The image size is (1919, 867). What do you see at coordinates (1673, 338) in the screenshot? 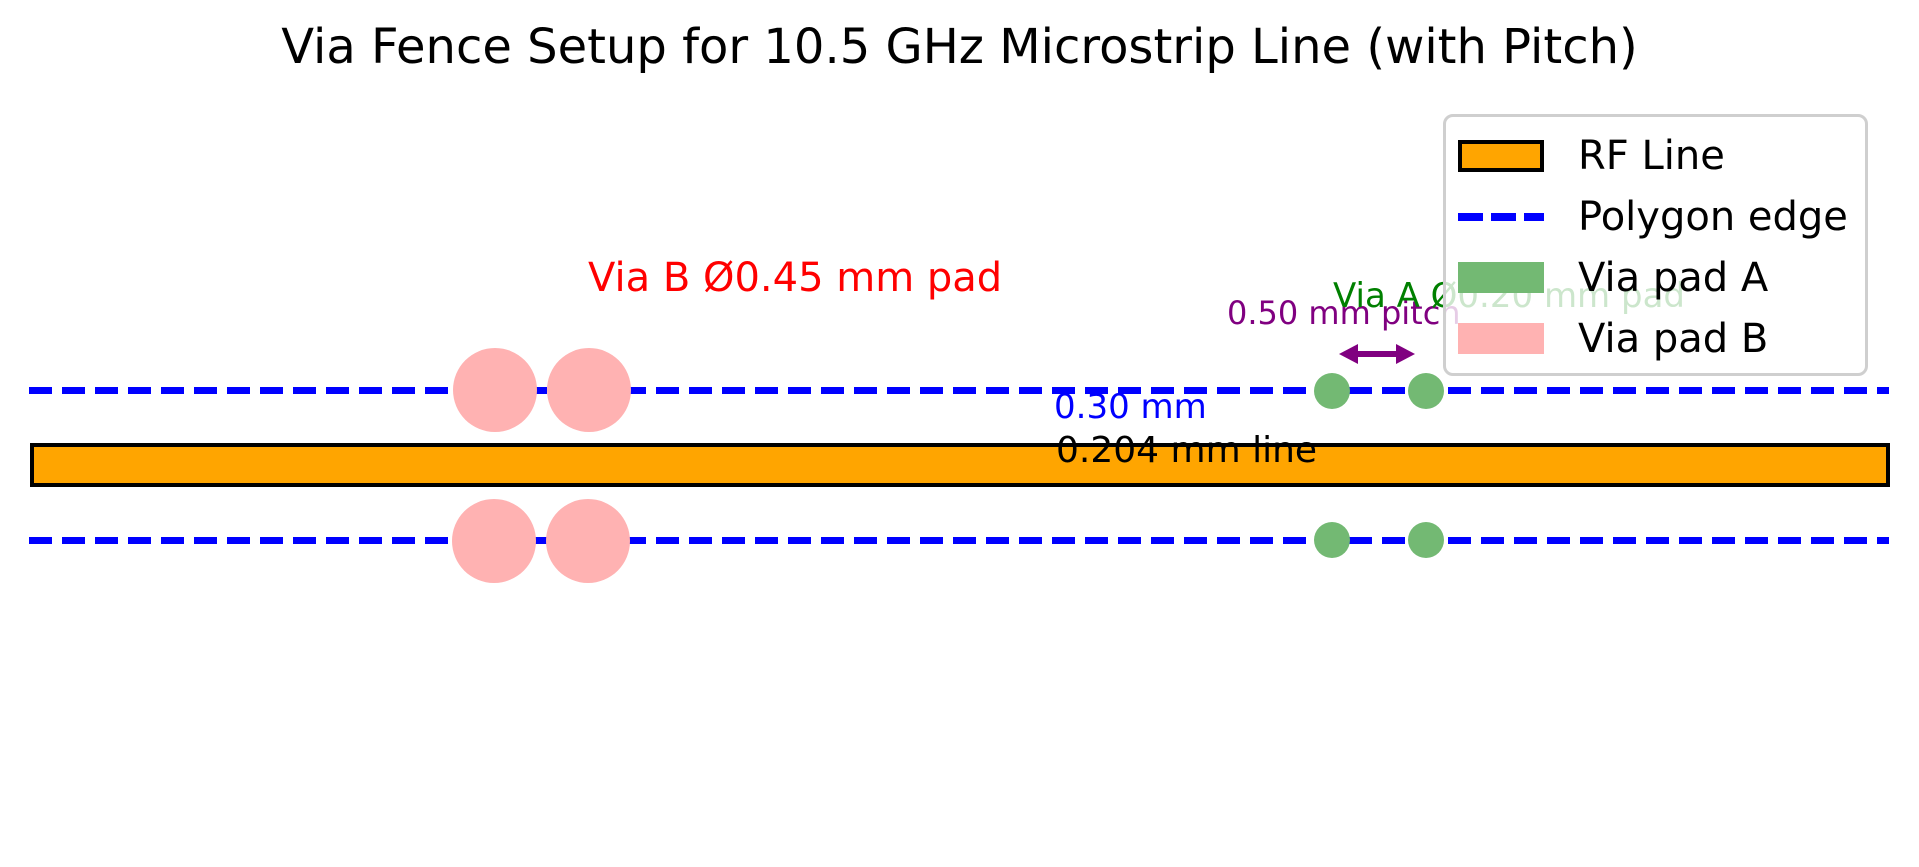
I see `legend-label-via-pad-b: Via pad B` at bounding box center [1673, 338].